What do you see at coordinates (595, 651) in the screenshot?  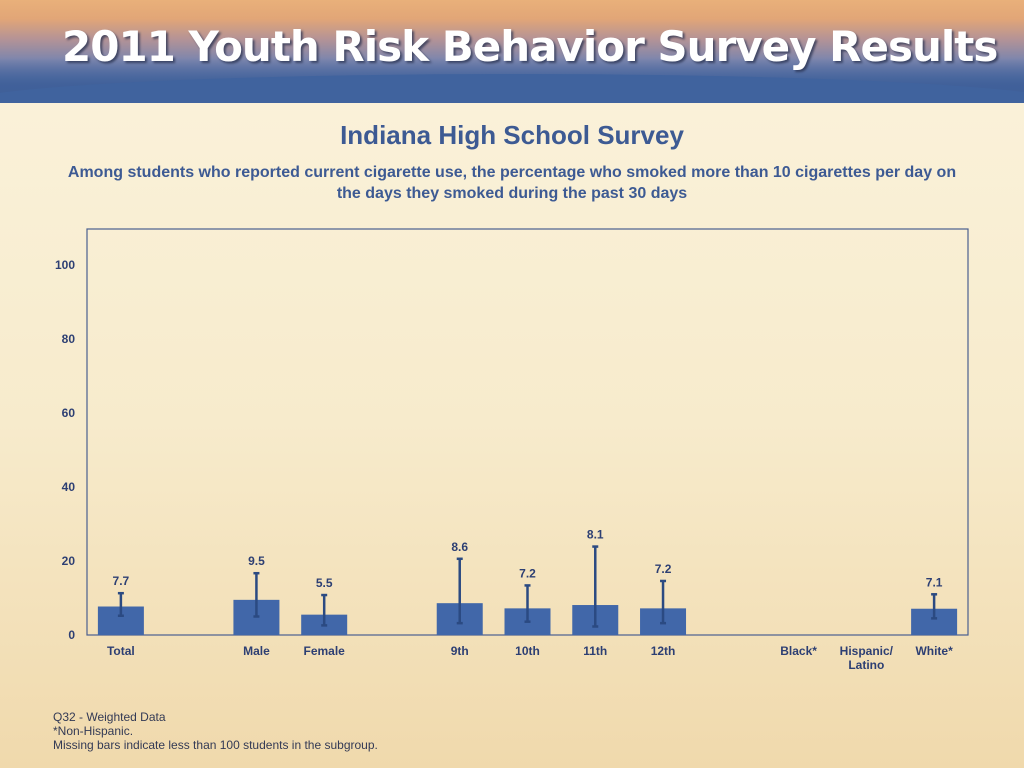 I see `x-tick-label: 11th` at bounding box center [595, 651].